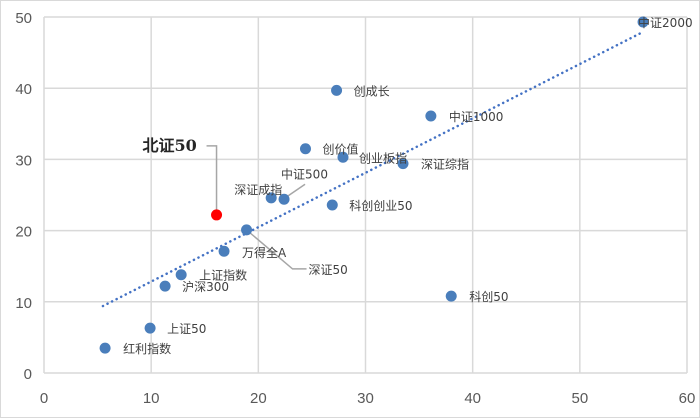  I want to click on data-label: 中证1000, so click(476, 116).